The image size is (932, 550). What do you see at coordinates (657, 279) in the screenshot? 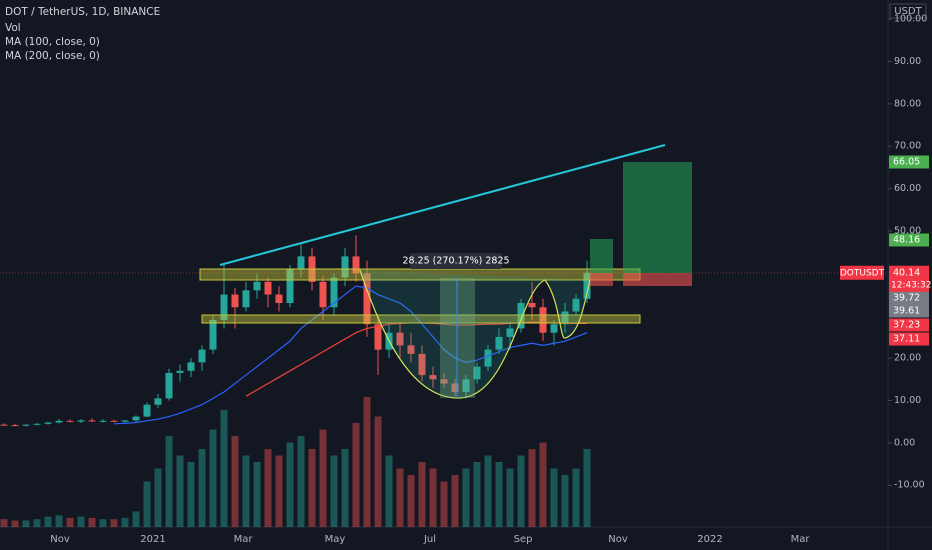
I see `position-stop` at bounding box center [657, 279].